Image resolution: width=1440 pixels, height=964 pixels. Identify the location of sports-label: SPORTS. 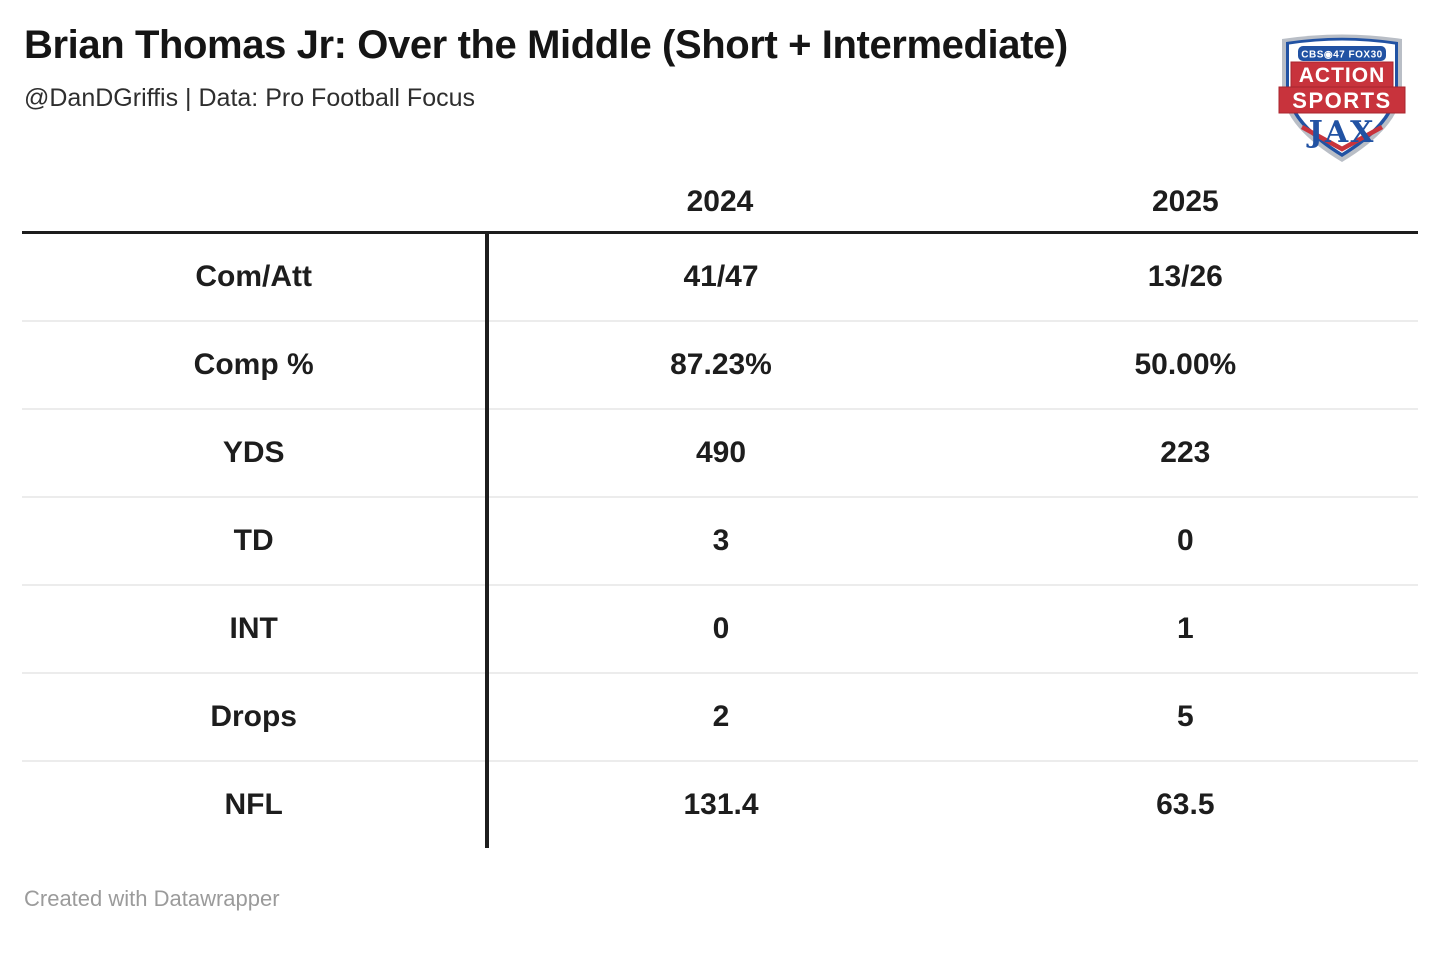
(1341, 100).